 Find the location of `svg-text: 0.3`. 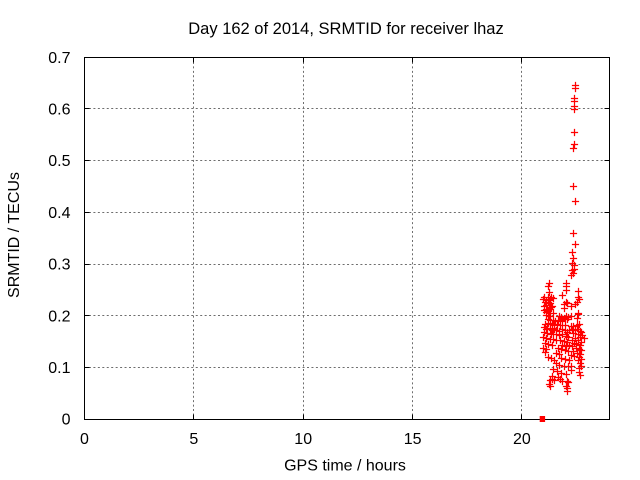

svg-text: 0.3 is located at coordinates (59, 265).